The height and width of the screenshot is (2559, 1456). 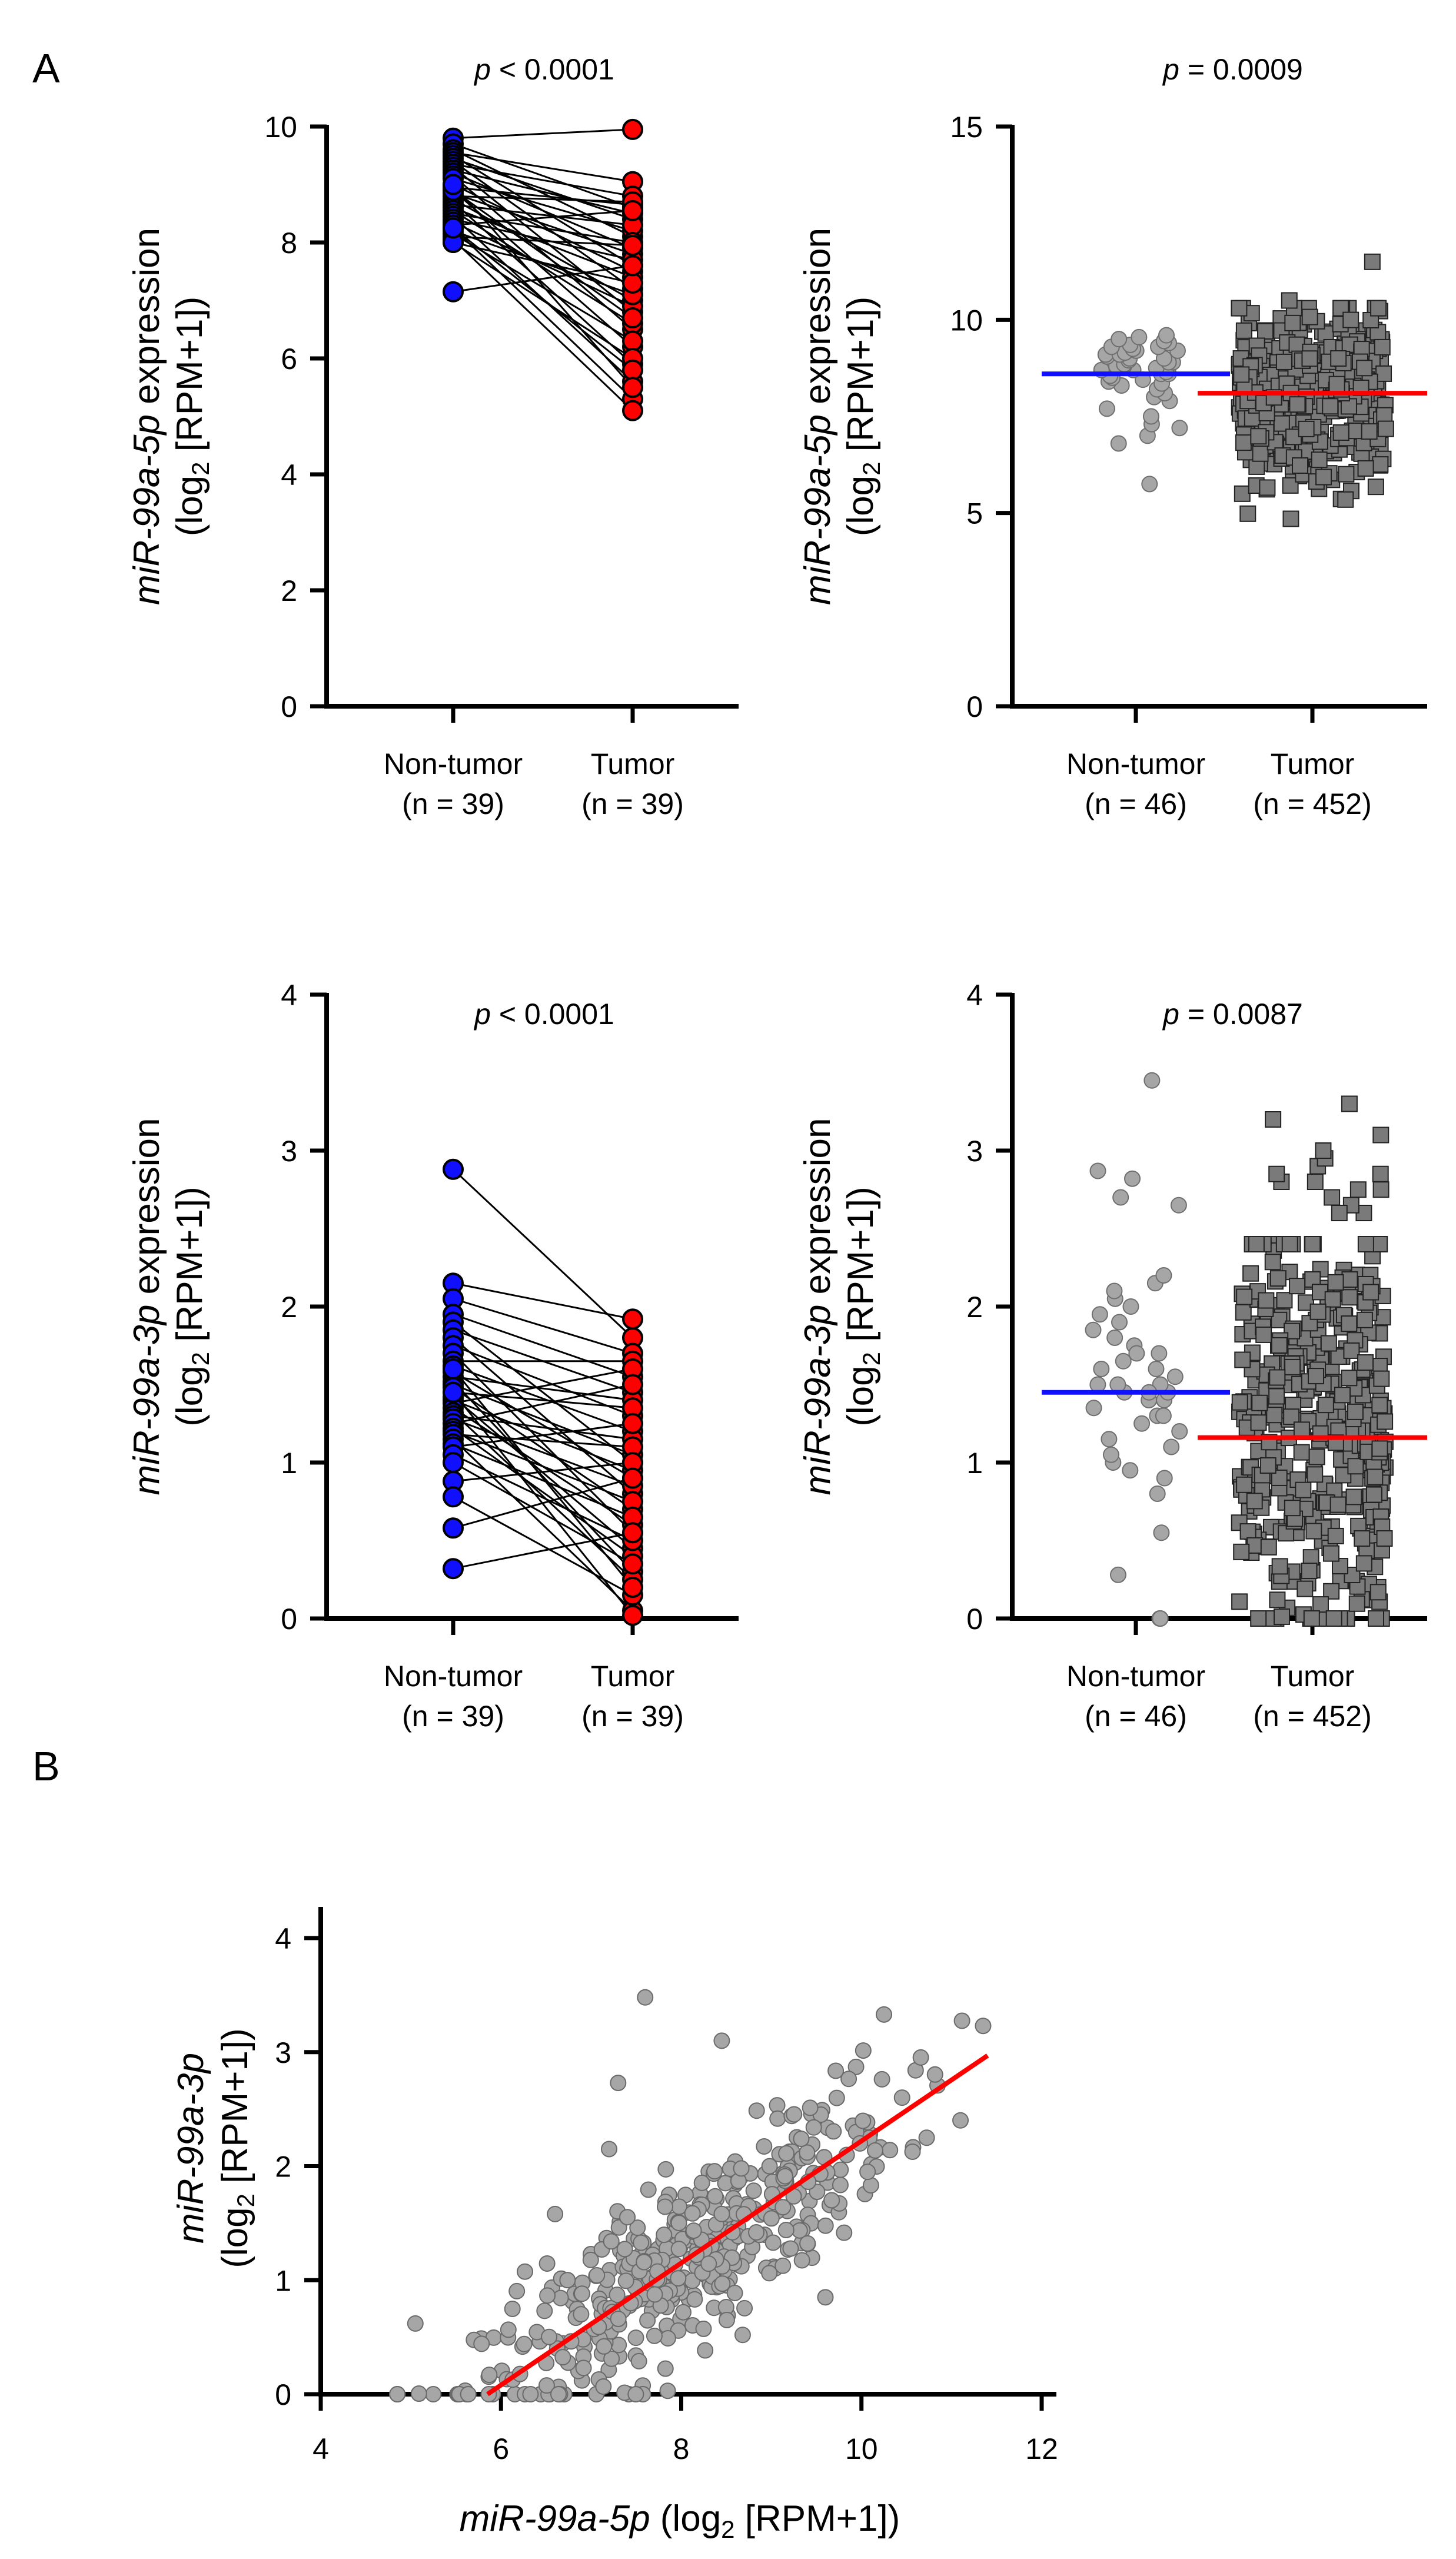 I want to click on a1-ytick-label: 8, so click(x=289, y=243).